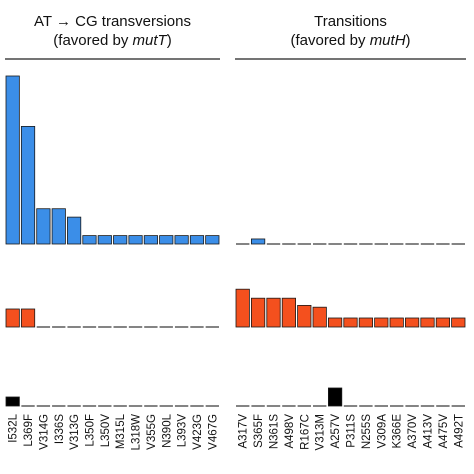  What do you see at coordinates (412, 322) in the screenshot?
I see `right-bar-row2-A370V` at bounding box center [412, 322].